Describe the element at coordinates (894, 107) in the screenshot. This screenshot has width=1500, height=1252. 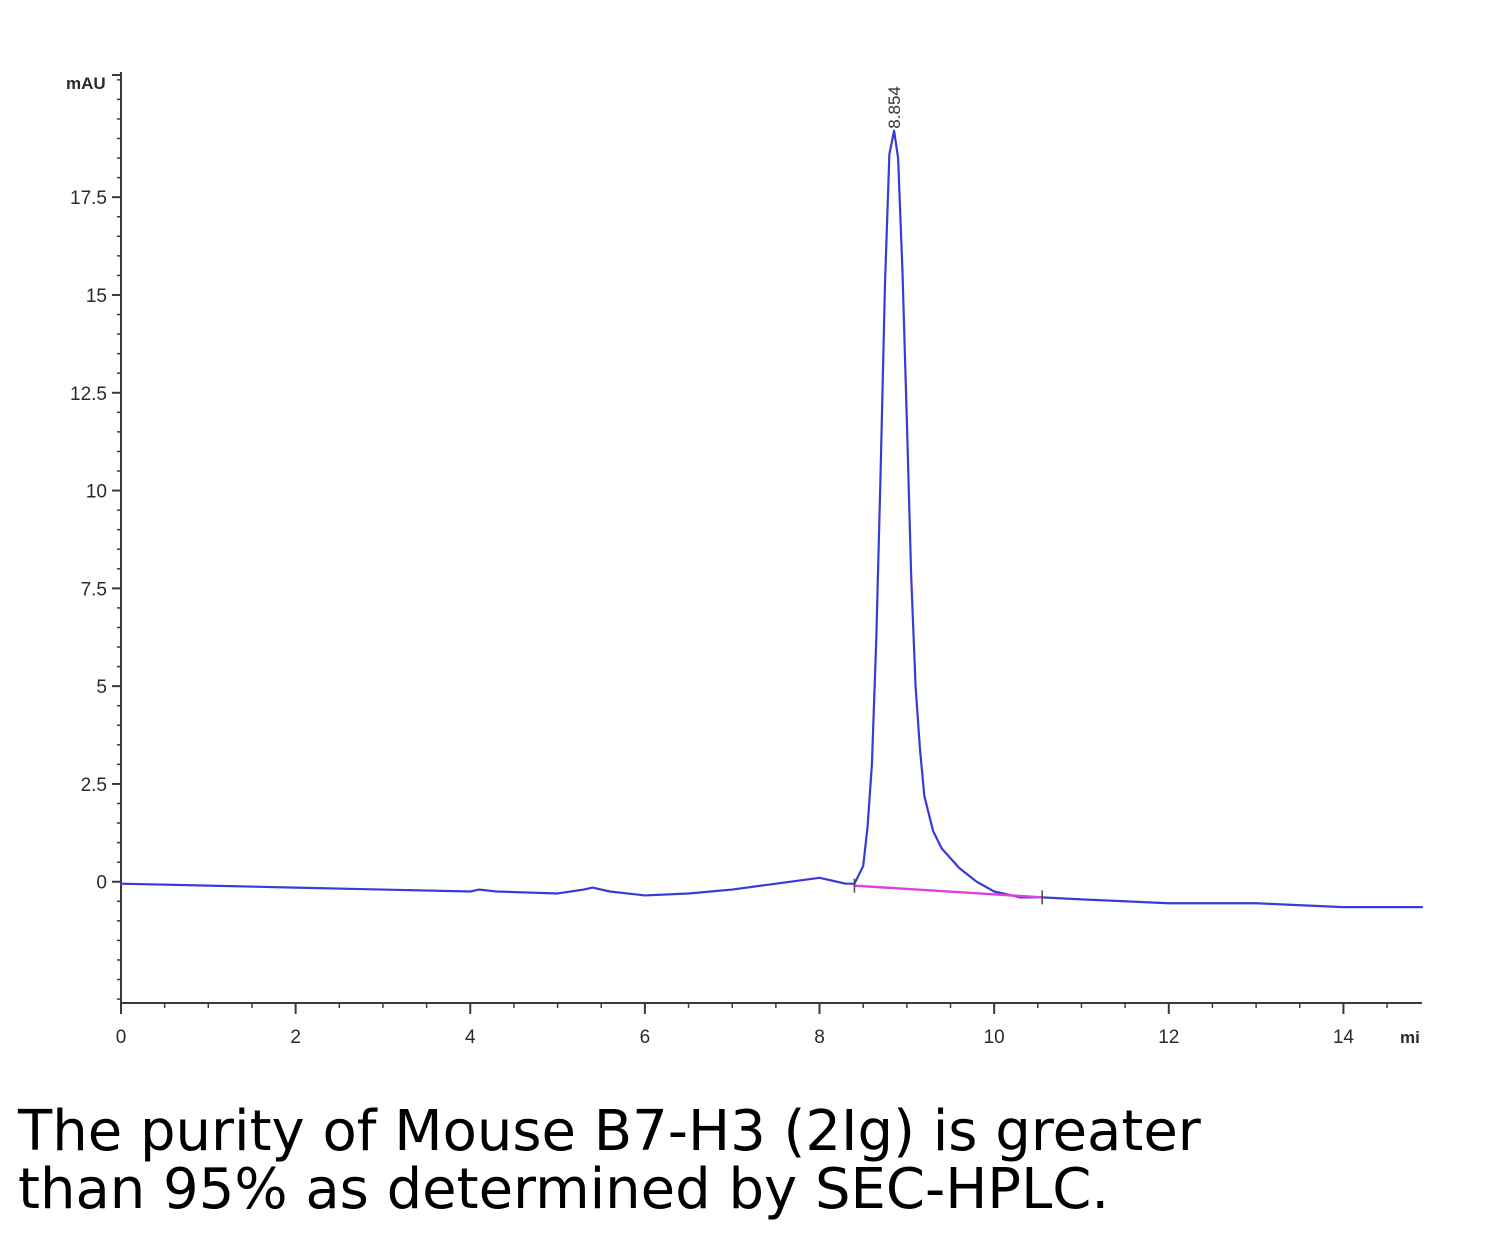
I see `peak-retention-label: 8.854` at that location.